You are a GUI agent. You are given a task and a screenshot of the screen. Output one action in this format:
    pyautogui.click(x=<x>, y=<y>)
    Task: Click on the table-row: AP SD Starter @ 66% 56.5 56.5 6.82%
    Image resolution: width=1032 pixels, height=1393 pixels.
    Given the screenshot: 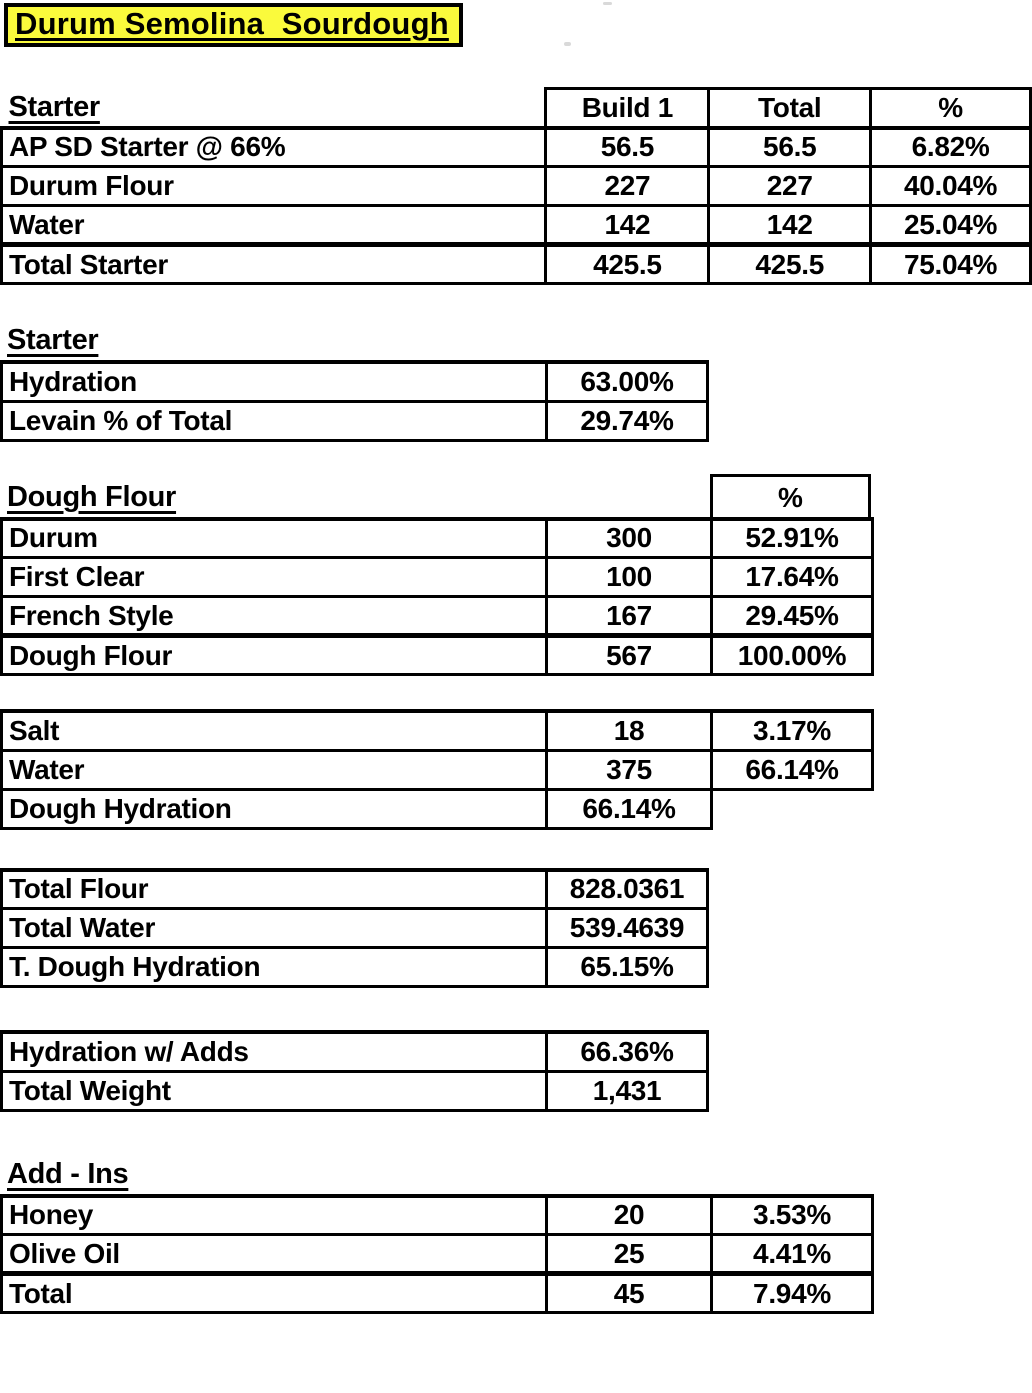 What is the action you would take?
    pyautogui.click(x=516, y=146)
    